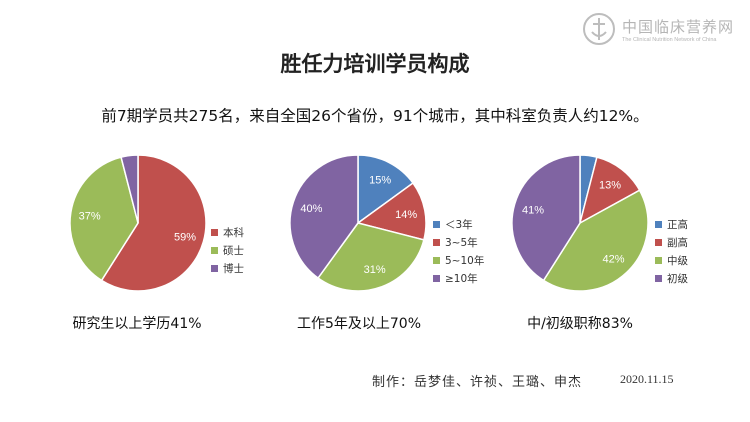  I want to click on logo-name: 中国临床营养网, so click(678, 27).